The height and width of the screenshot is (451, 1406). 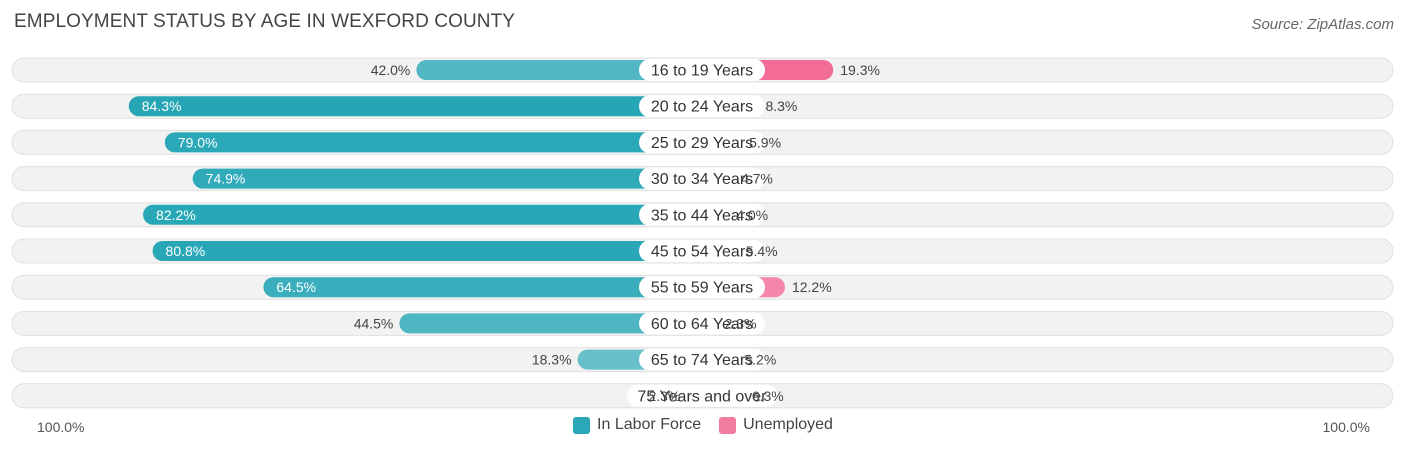 What do you see at coordinates (374, 323) in the screenshot?
I see `value-label-labor: 44.5%` at bounding box center [374, 323].